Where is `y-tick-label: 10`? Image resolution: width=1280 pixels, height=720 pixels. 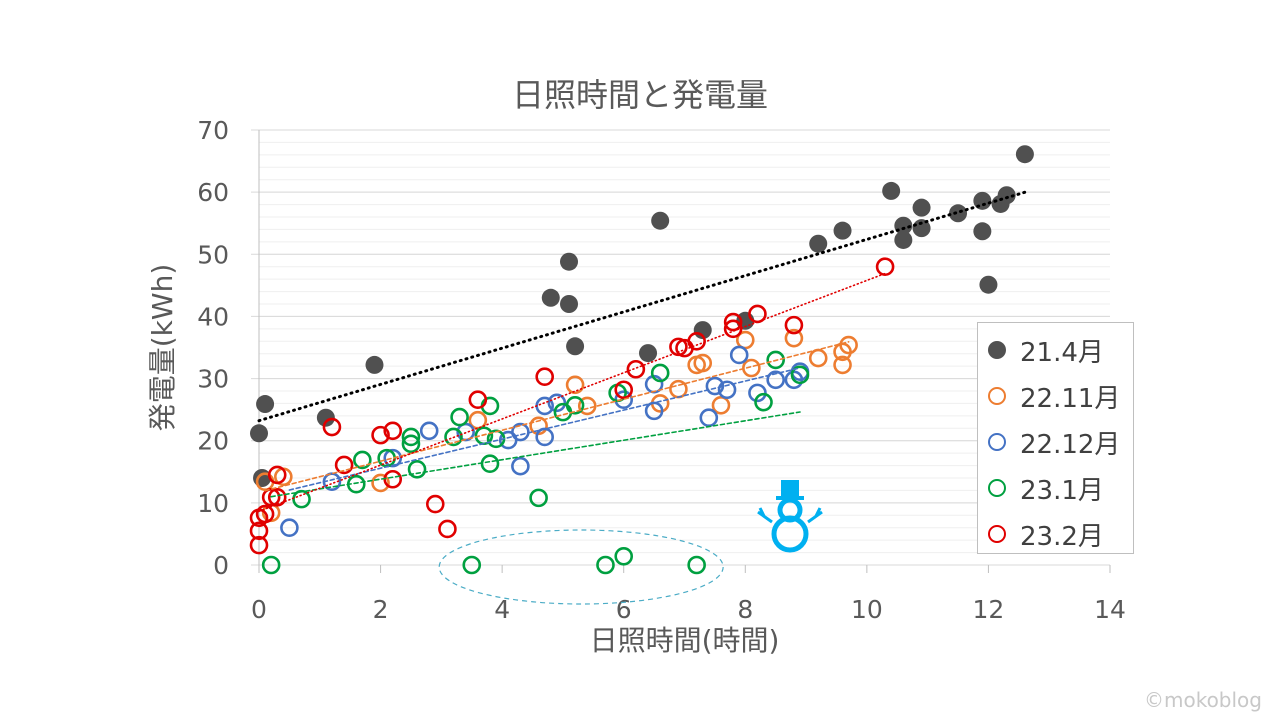
y-tick-label: 10 is located at coordinates (213, 503).